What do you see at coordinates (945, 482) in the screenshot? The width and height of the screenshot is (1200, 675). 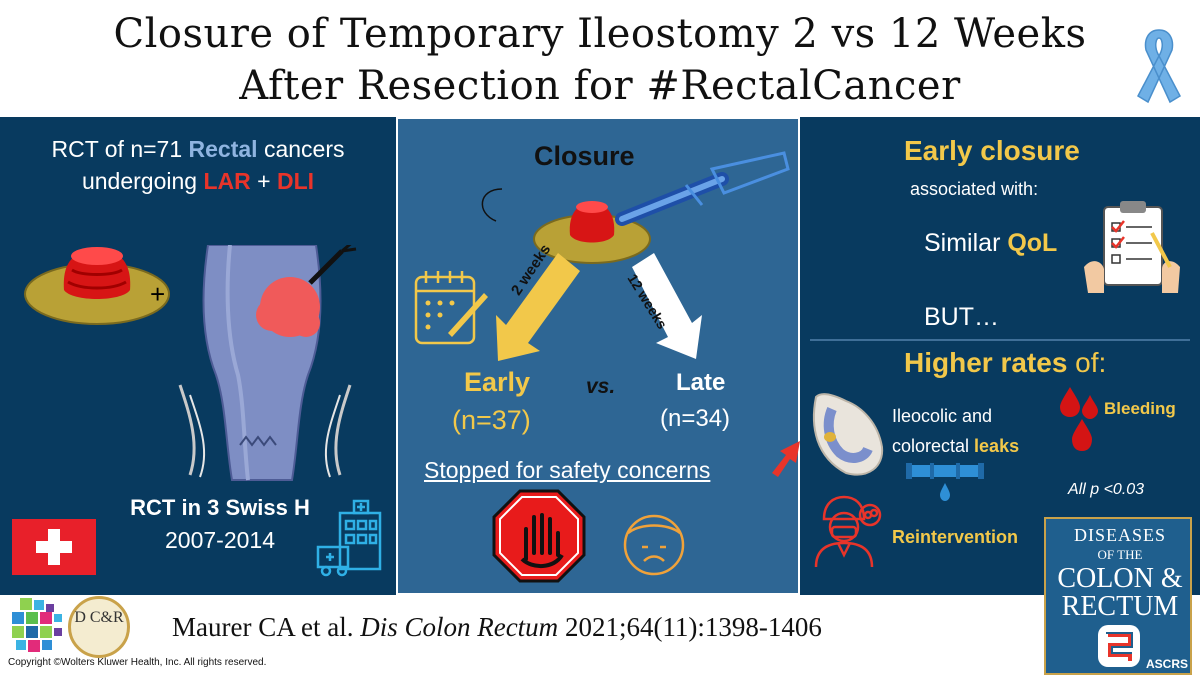 I see `leaking-pipe-icon` at bounding box center [945, 482].